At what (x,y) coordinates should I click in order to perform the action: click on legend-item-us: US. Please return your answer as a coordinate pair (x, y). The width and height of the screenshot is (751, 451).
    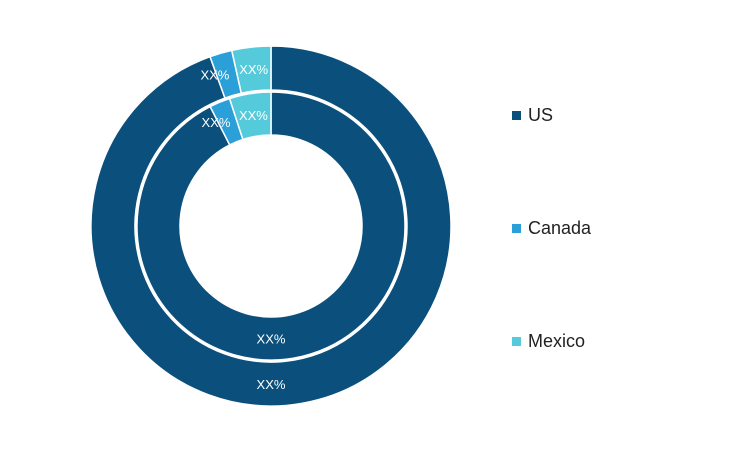
    Looking at the image, I should click on (532, 115).